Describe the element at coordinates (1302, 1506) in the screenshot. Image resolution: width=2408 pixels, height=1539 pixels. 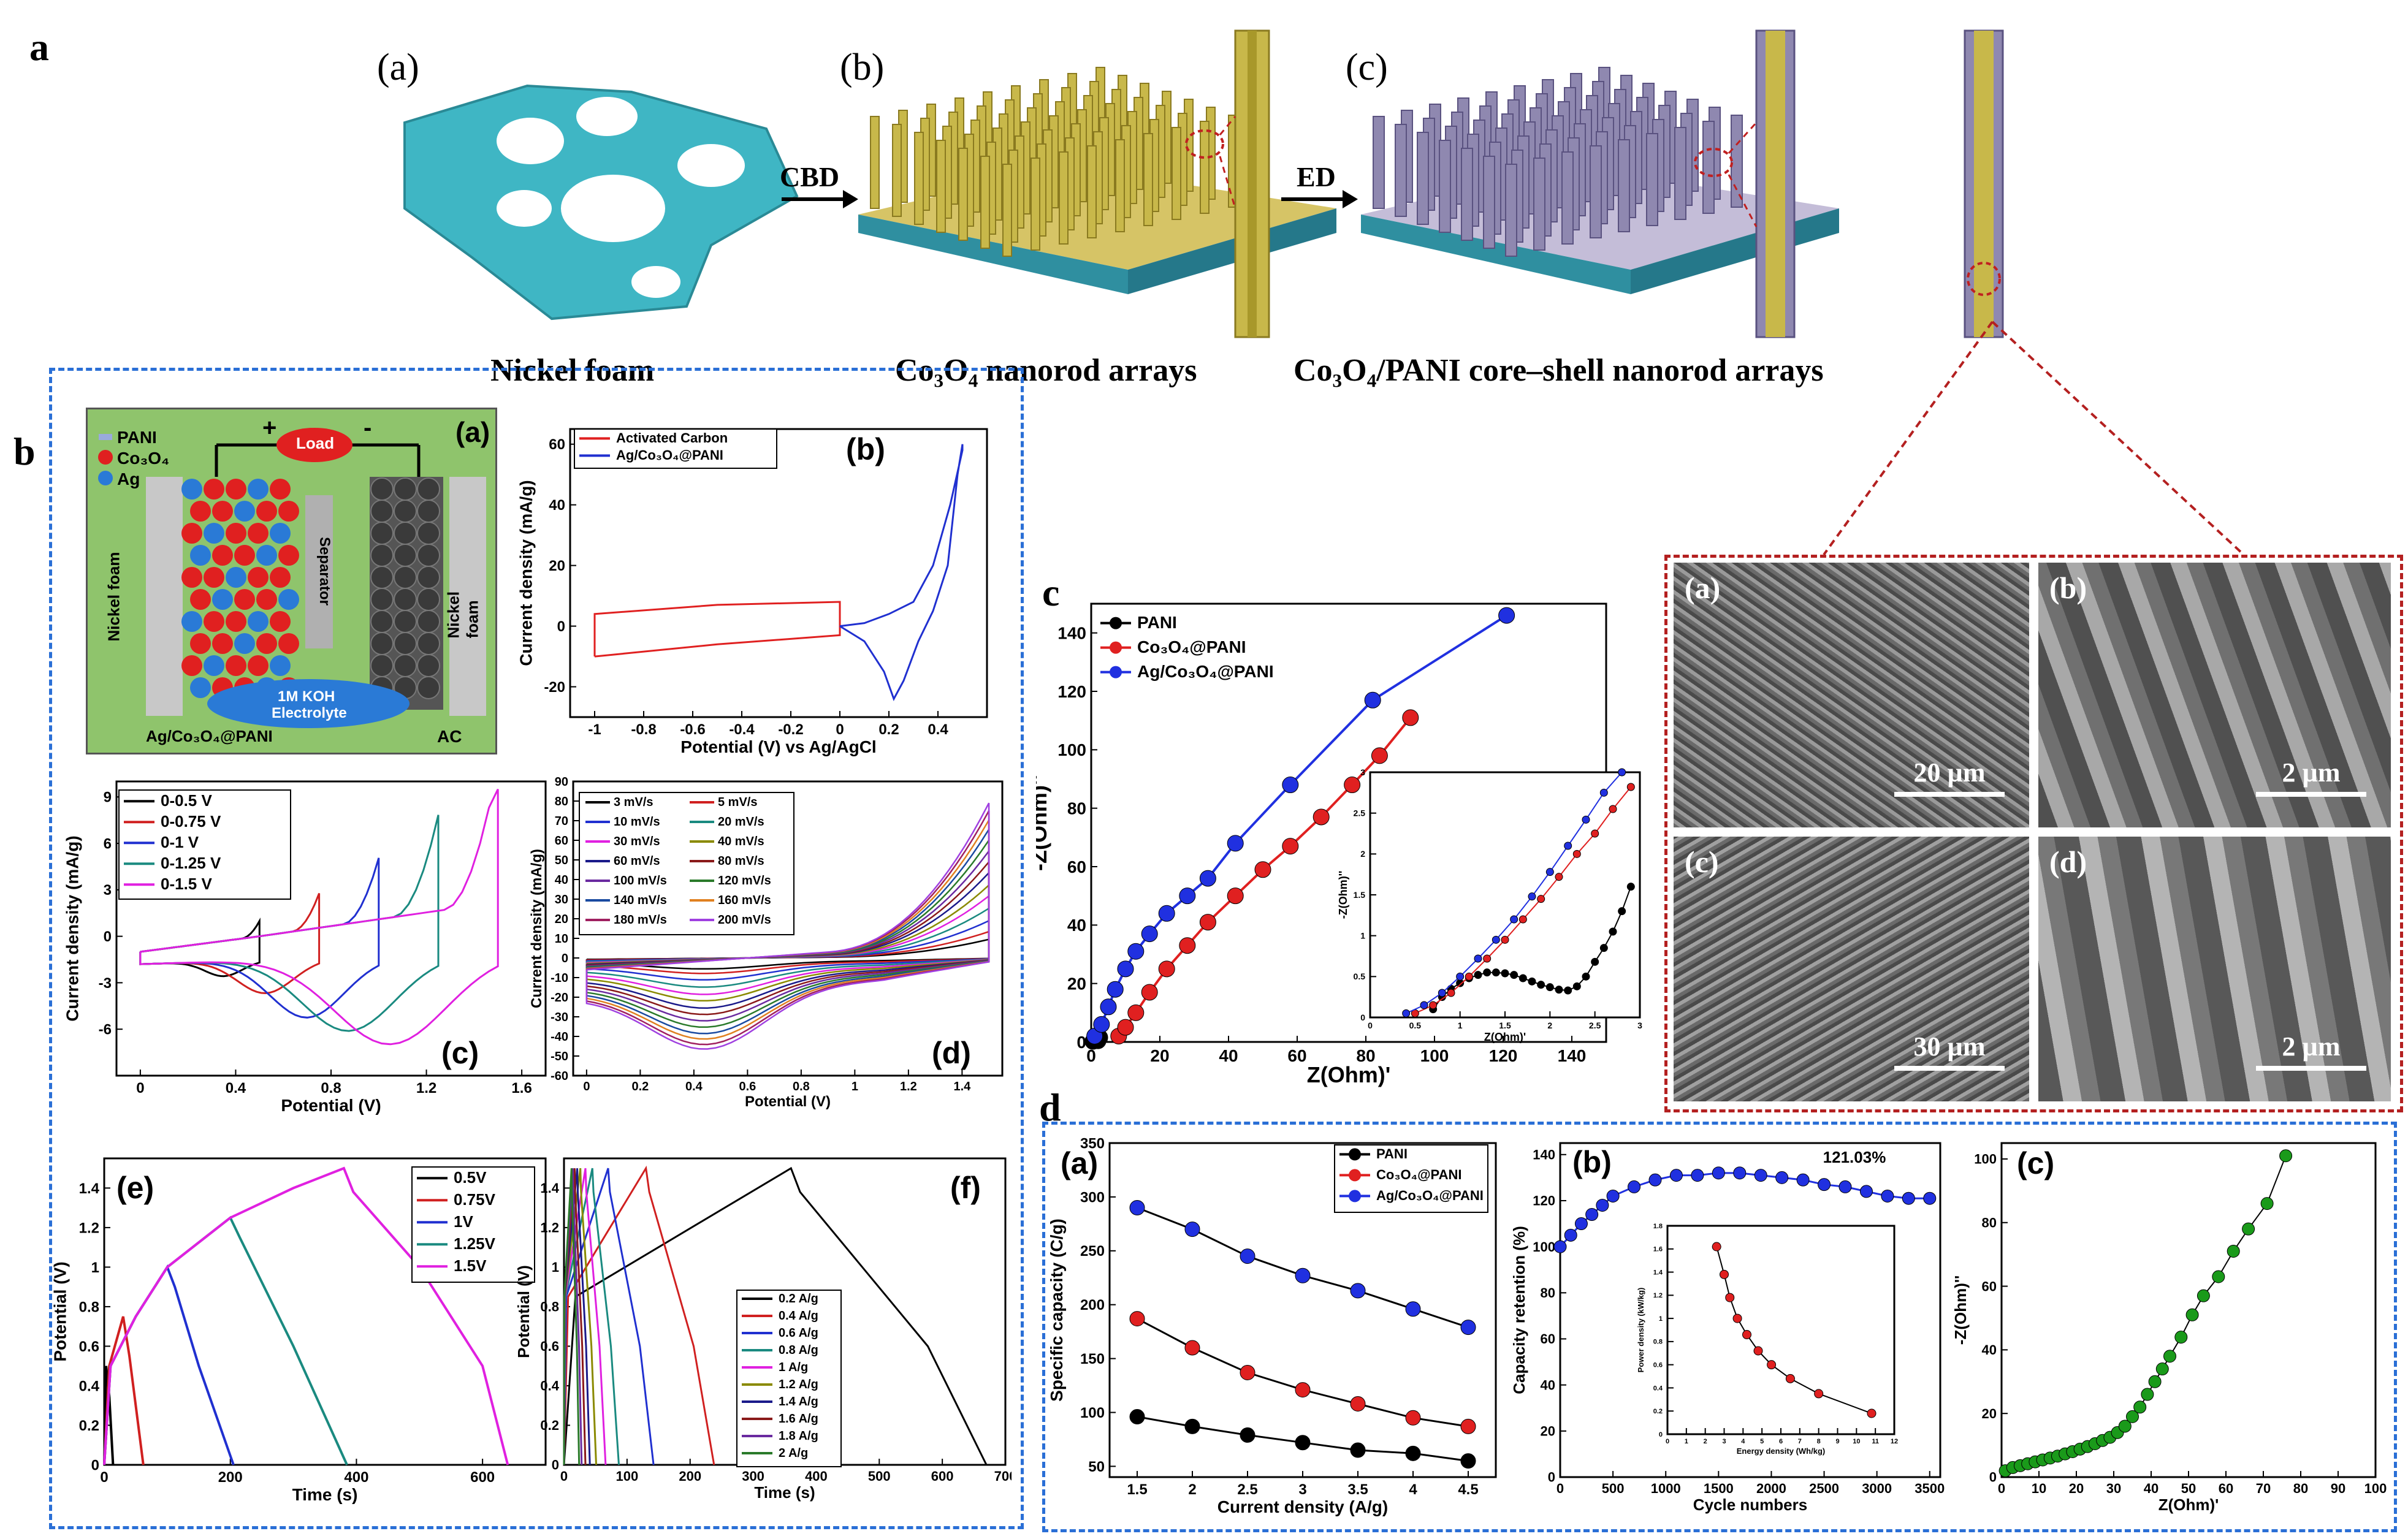
I see `x-axis-label: Current density (A/g)` at that location.